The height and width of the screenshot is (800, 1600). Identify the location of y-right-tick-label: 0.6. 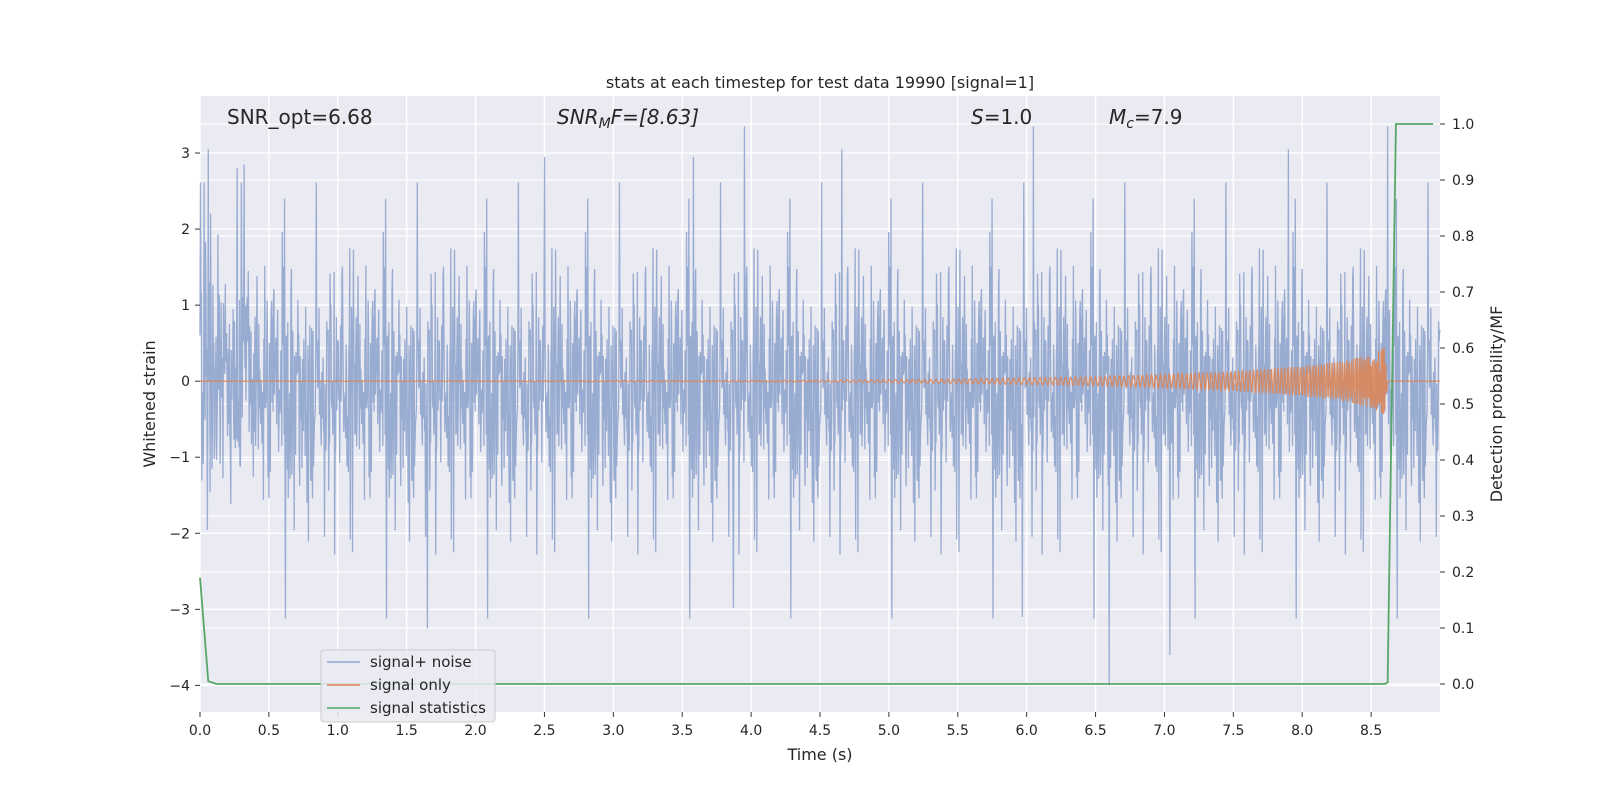
(1463, 349).